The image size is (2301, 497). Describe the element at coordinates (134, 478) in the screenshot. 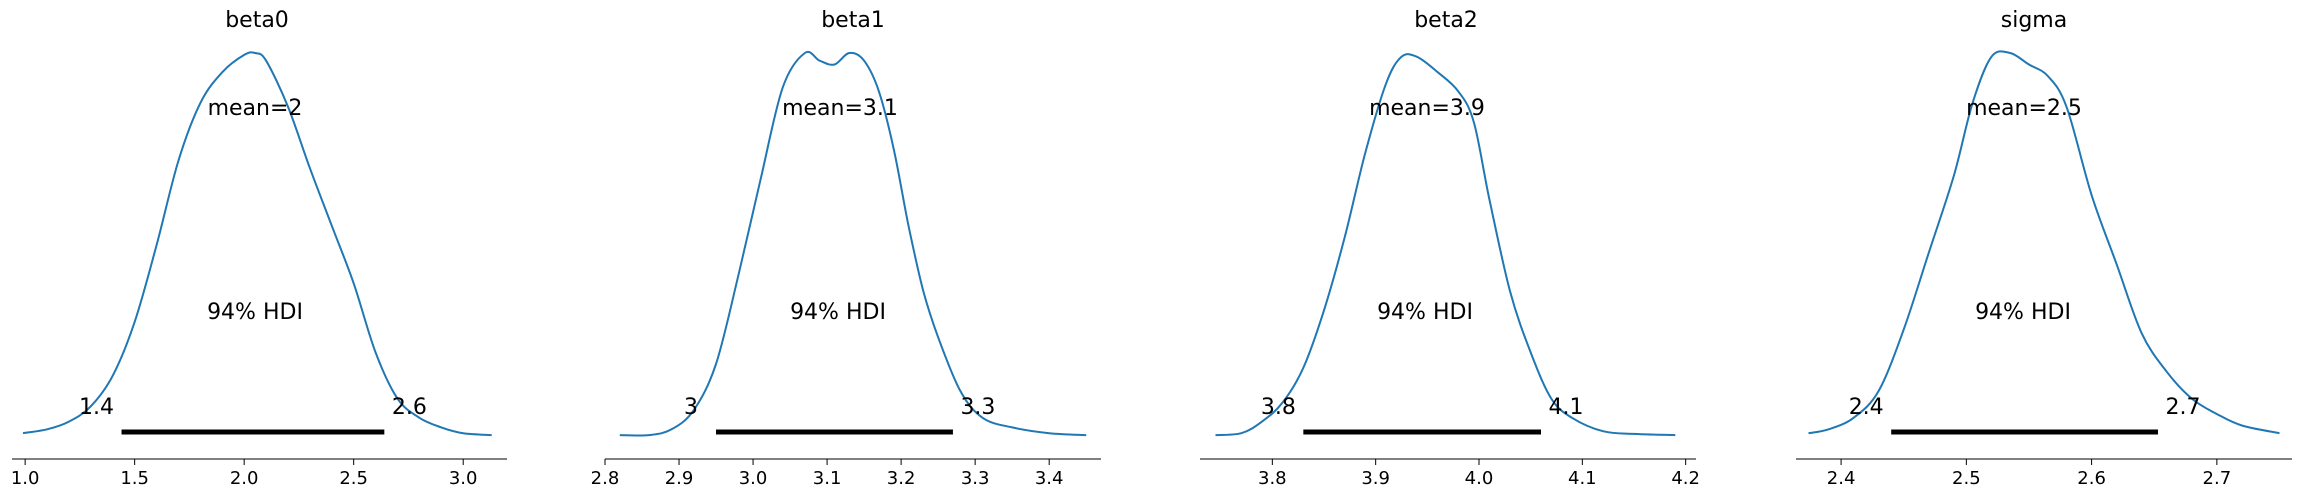

I see `x-tick-label: 1.5` at that location.